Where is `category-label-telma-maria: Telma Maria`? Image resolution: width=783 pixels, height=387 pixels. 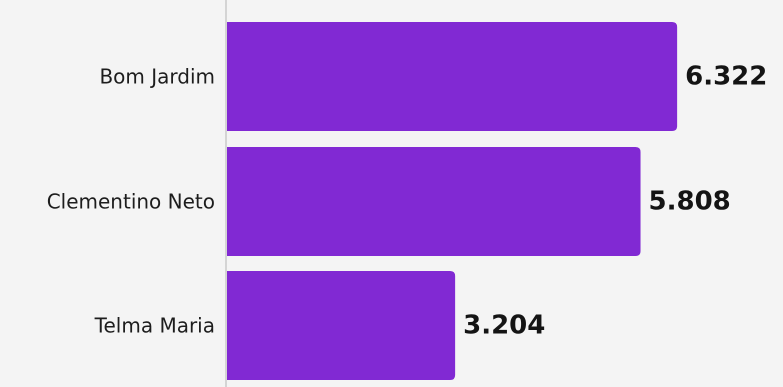 category-label-telma-maria: Telma Maria is located at coordinates (154, 326).